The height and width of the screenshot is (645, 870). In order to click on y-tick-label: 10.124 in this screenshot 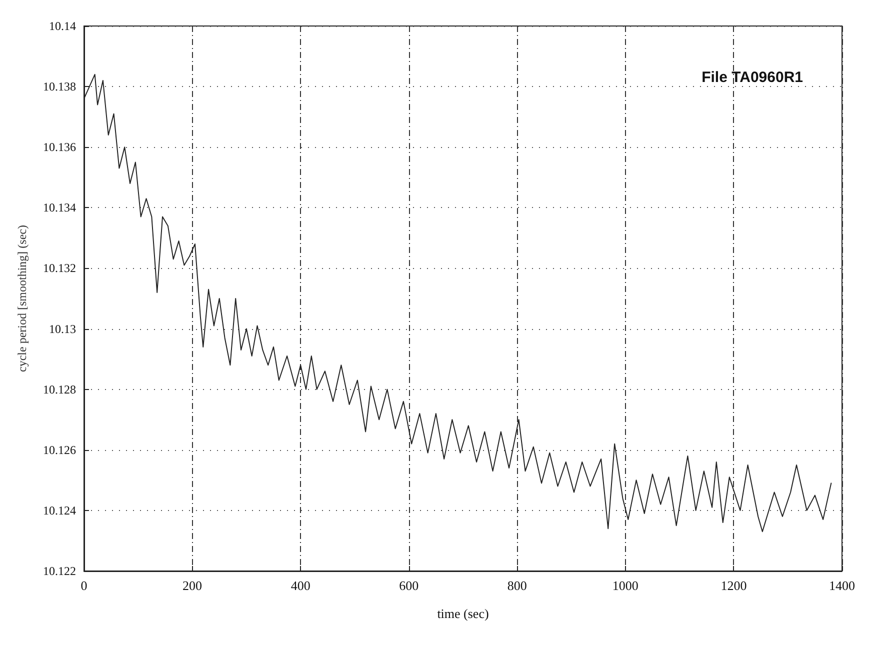, I will do `click(59, 510)`.